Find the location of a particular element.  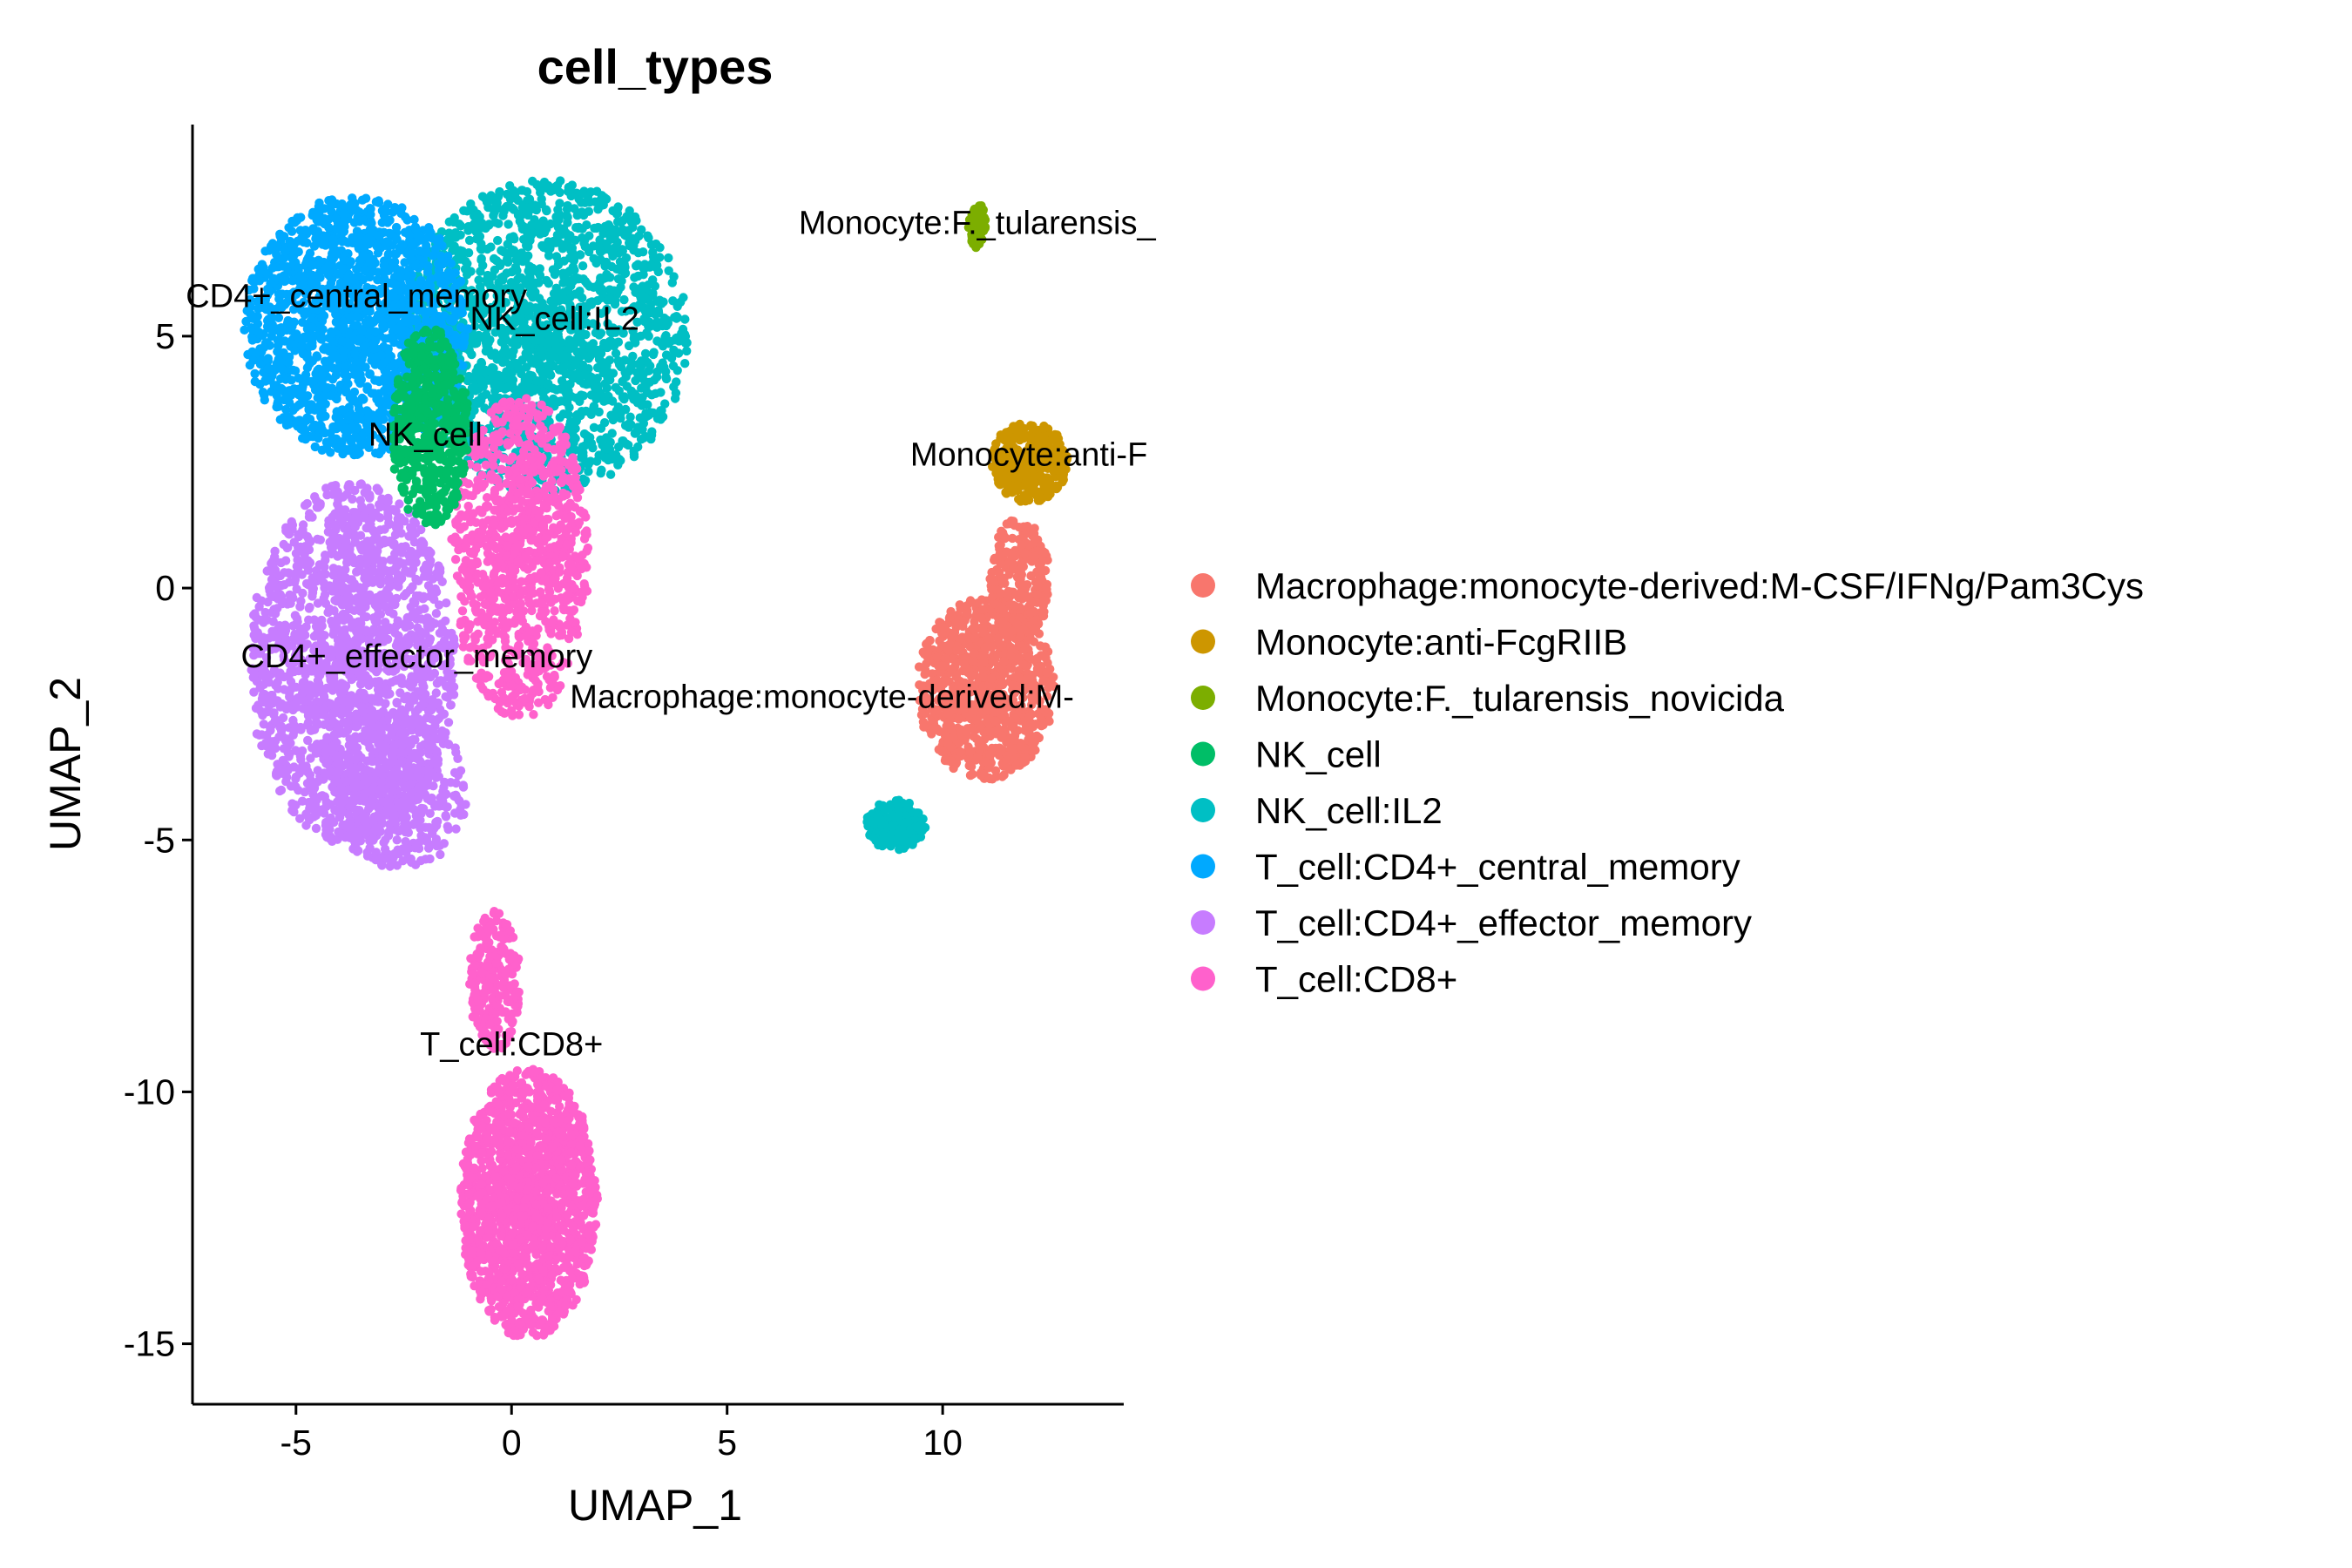

chart-title: cell_types is located at coordinates (655, 66).